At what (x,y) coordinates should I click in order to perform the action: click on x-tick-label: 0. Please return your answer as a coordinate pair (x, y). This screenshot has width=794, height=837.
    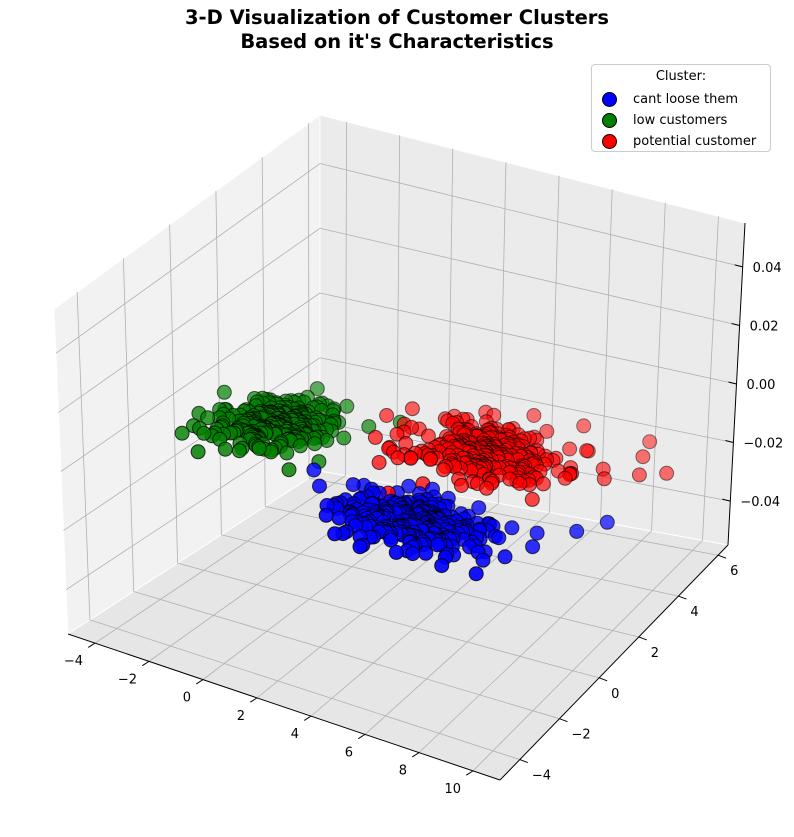
    Looking at the image, I should click on (187, 698).